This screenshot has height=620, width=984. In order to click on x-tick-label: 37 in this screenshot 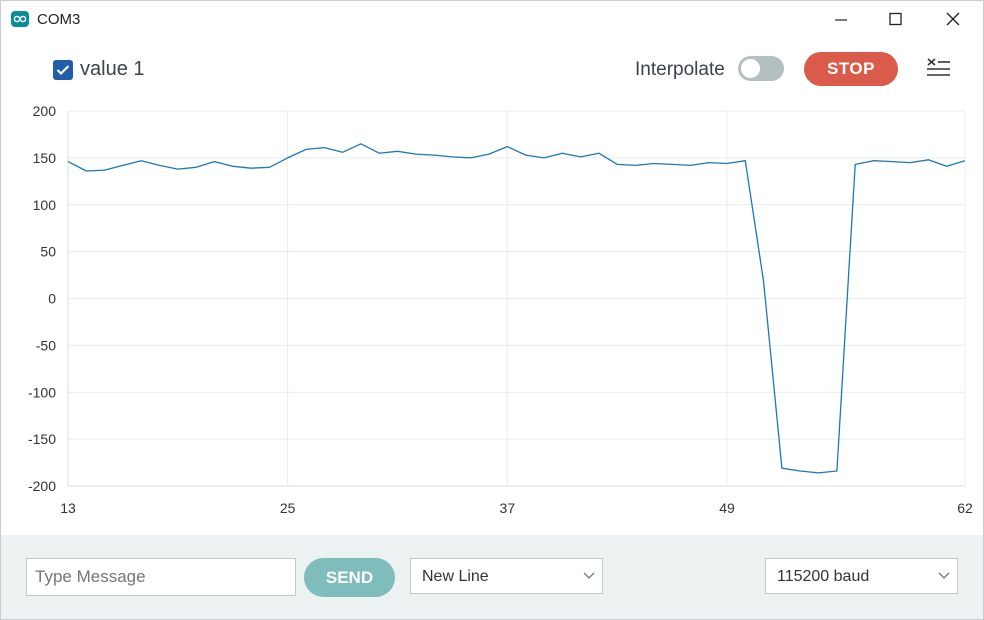, I will do `click(508, 508)`.